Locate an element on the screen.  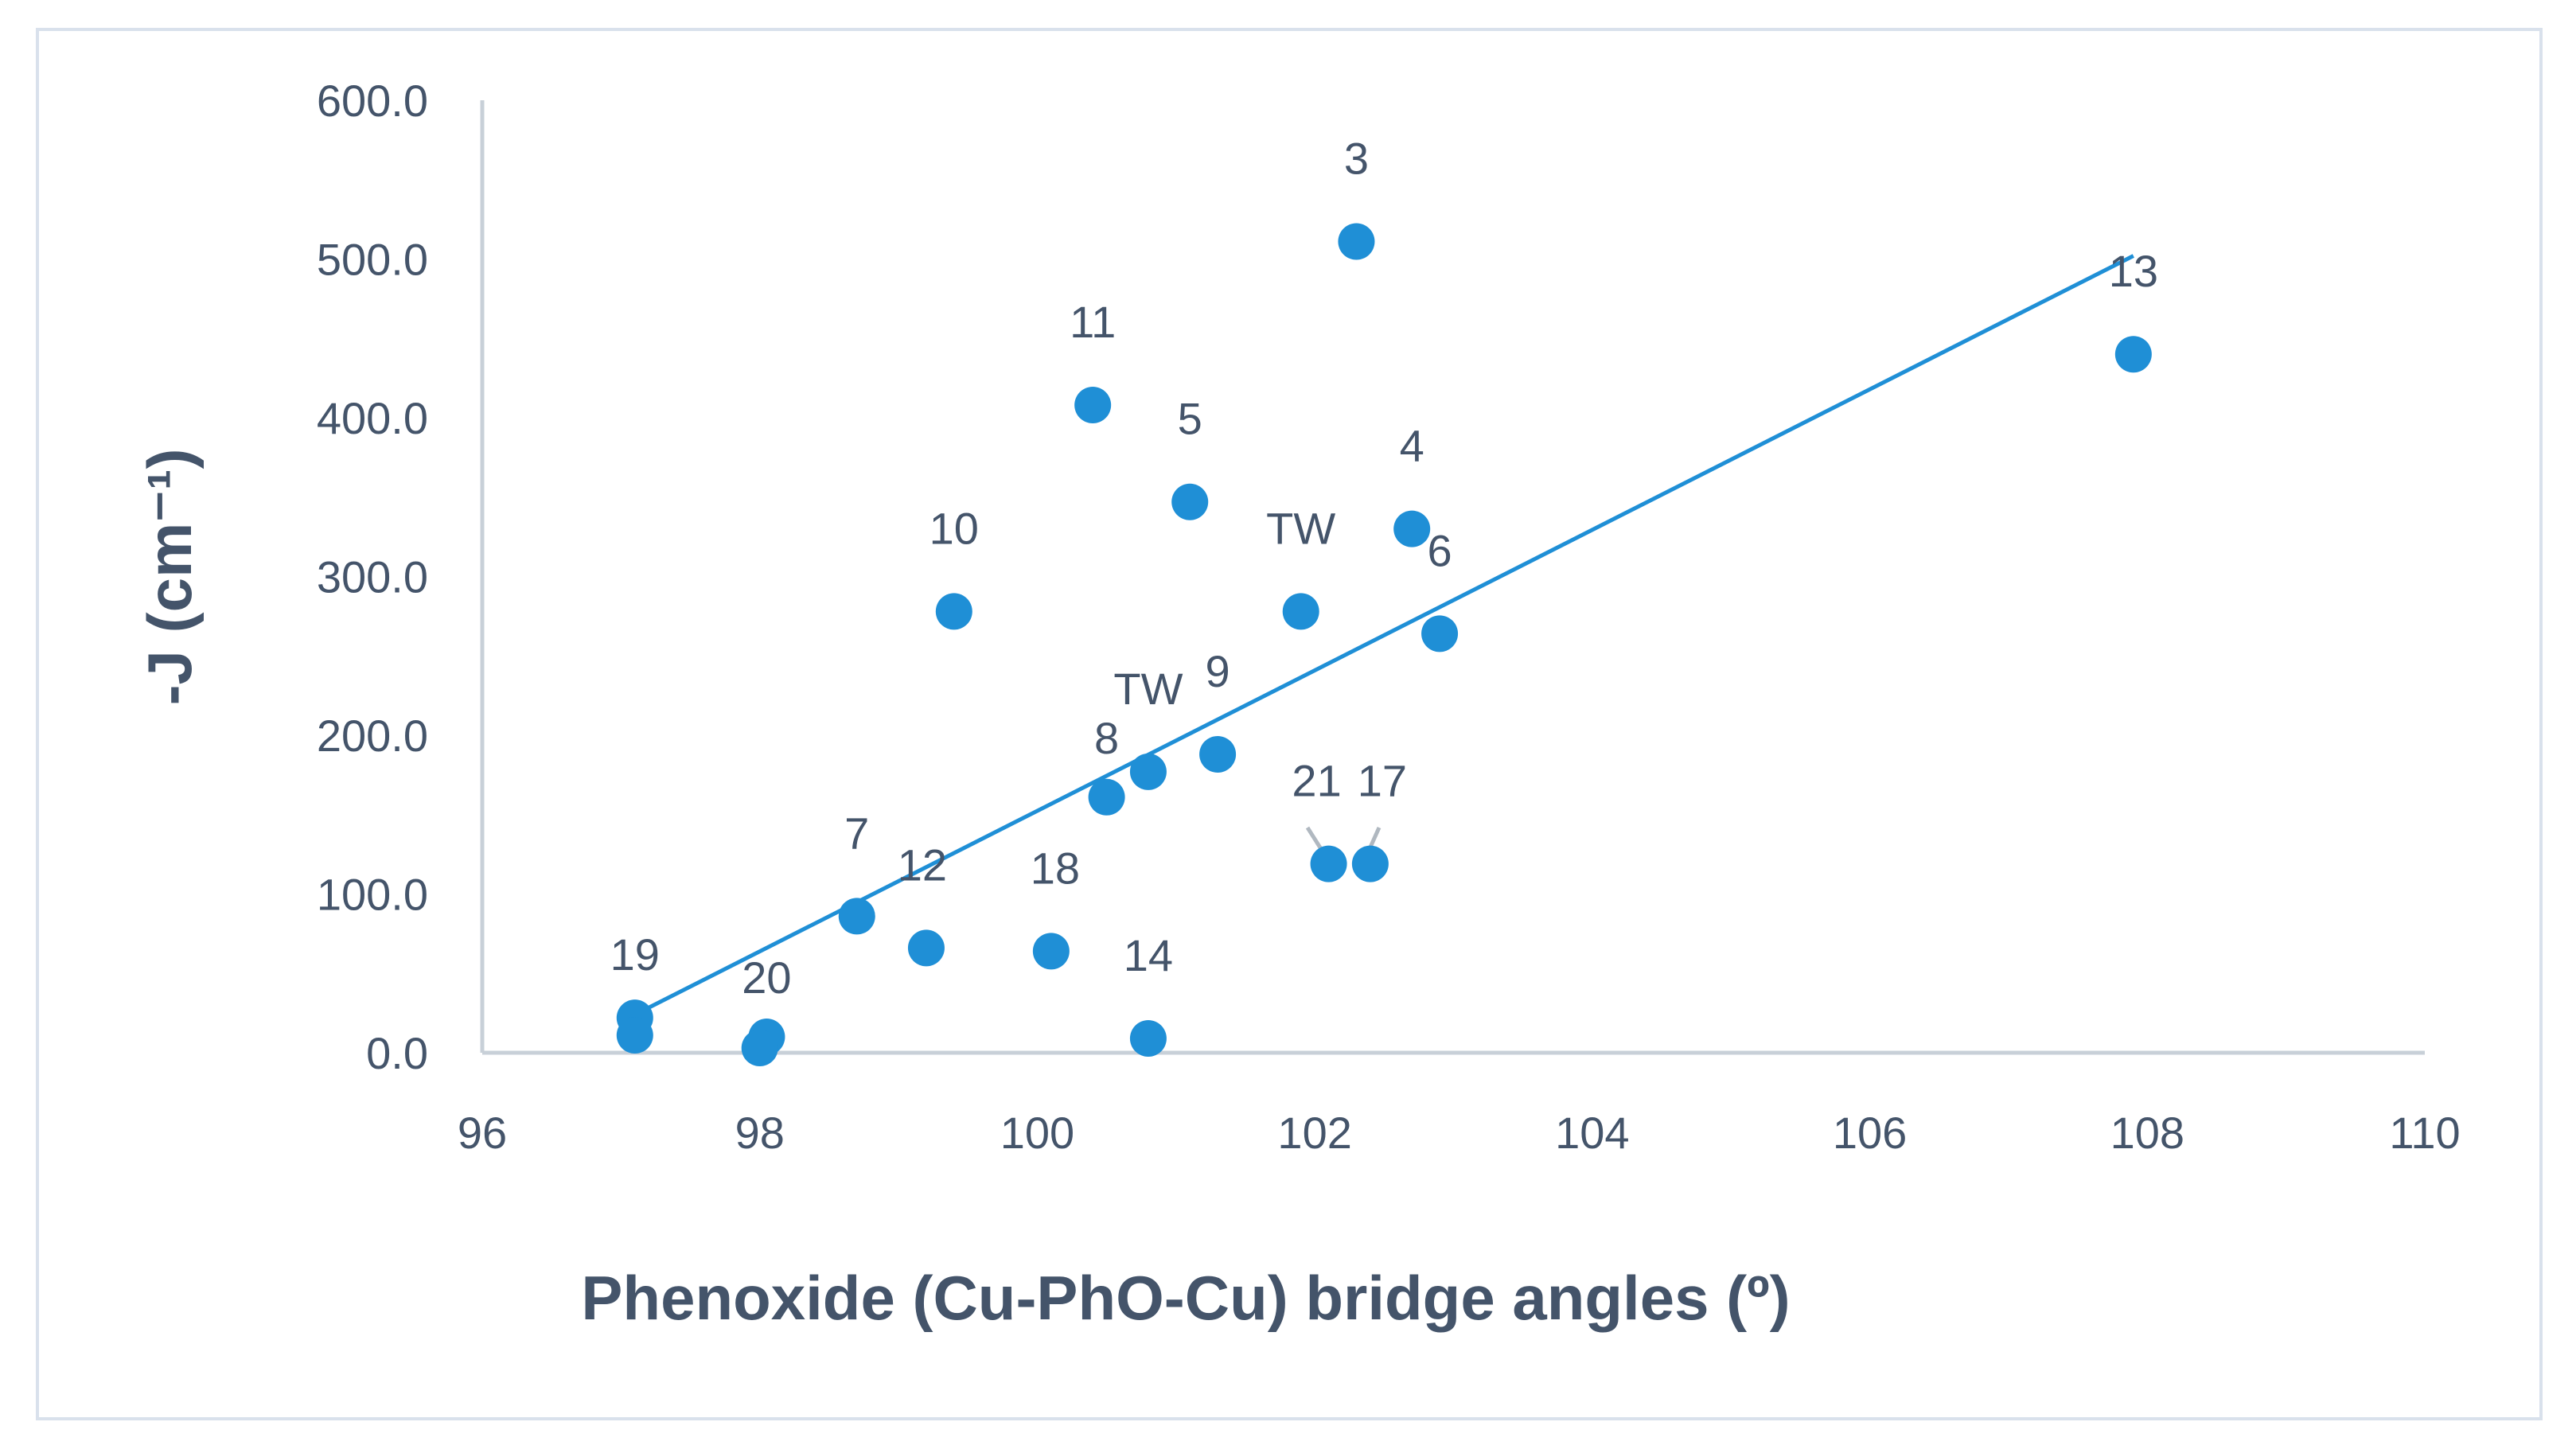
y-tick-label: 100.0 is located at coordinates (372, 895).